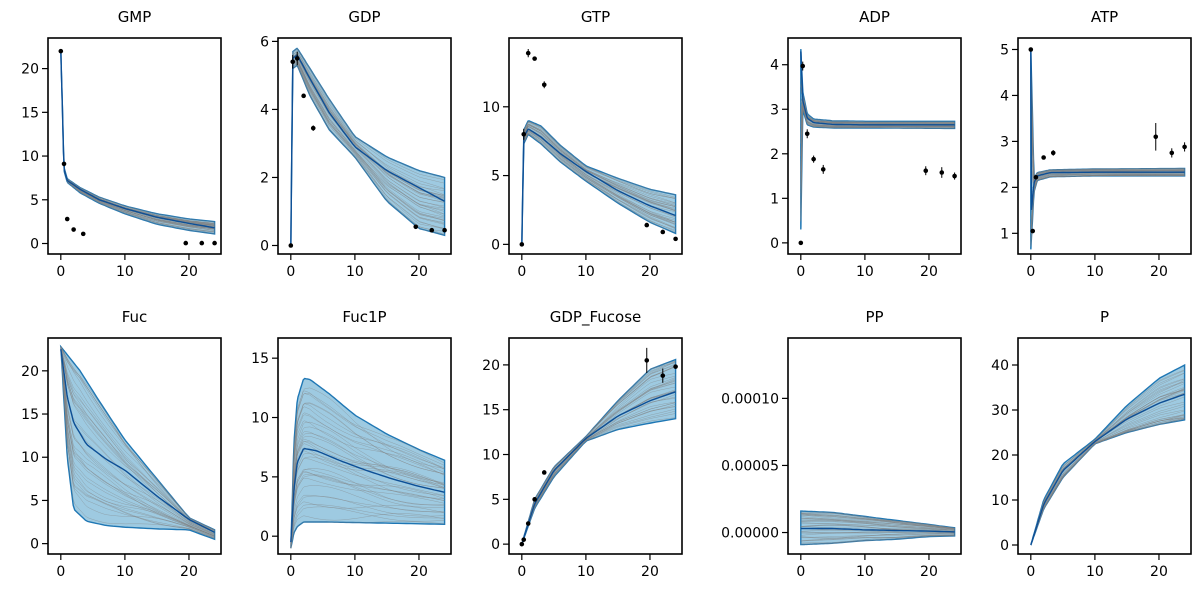 The width and height of the screenshot is (1200, 600). I want to click on y-tick-label: 6, so click(264, 42).